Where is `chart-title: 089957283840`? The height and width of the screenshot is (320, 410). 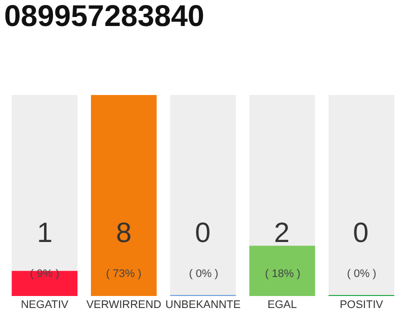
chart-title: 089957283840 is located at coordinates (104, 16).